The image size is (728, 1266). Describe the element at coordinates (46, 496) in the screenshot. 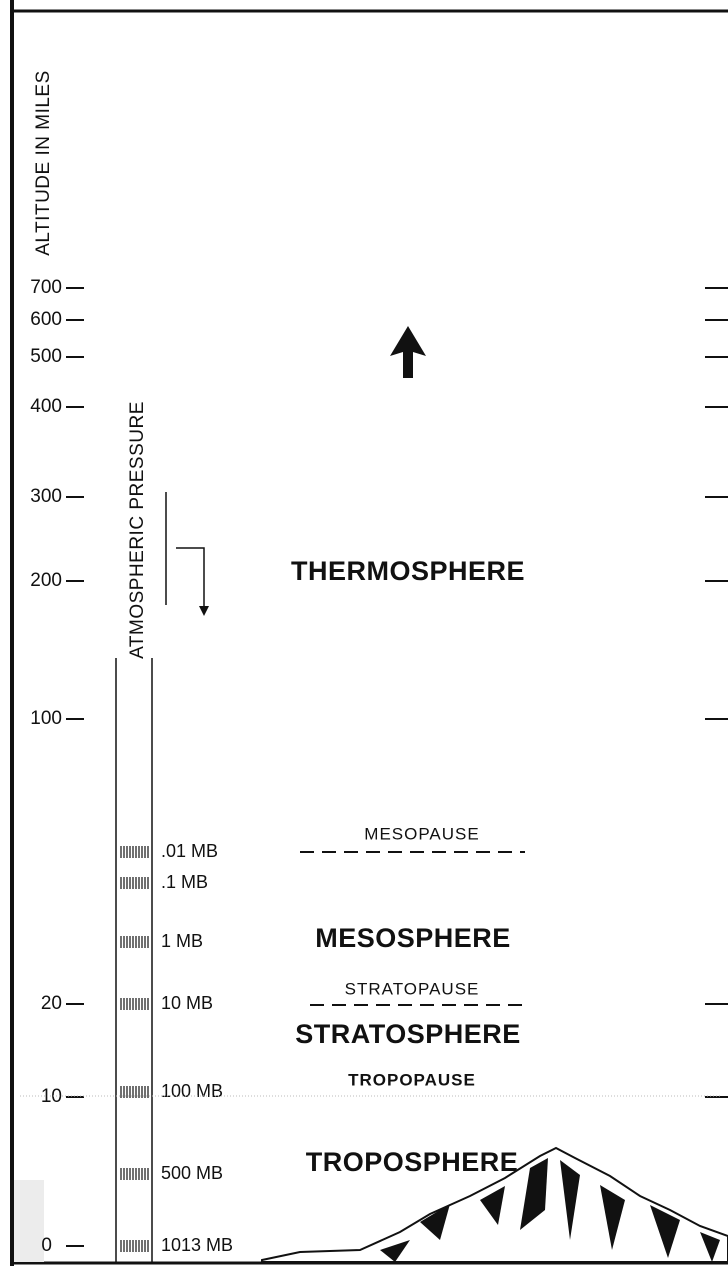

I see `tick-label: 300` at that location.